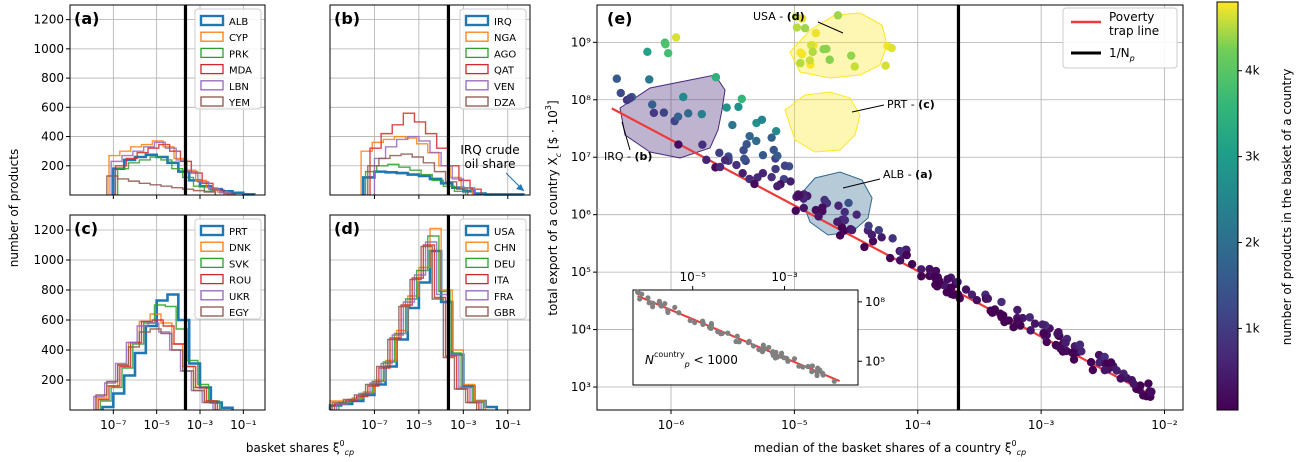 Image resolution: width=1297 pixels, height=462 pixels. I want to click on annotation-arrow, so click(868, 108).